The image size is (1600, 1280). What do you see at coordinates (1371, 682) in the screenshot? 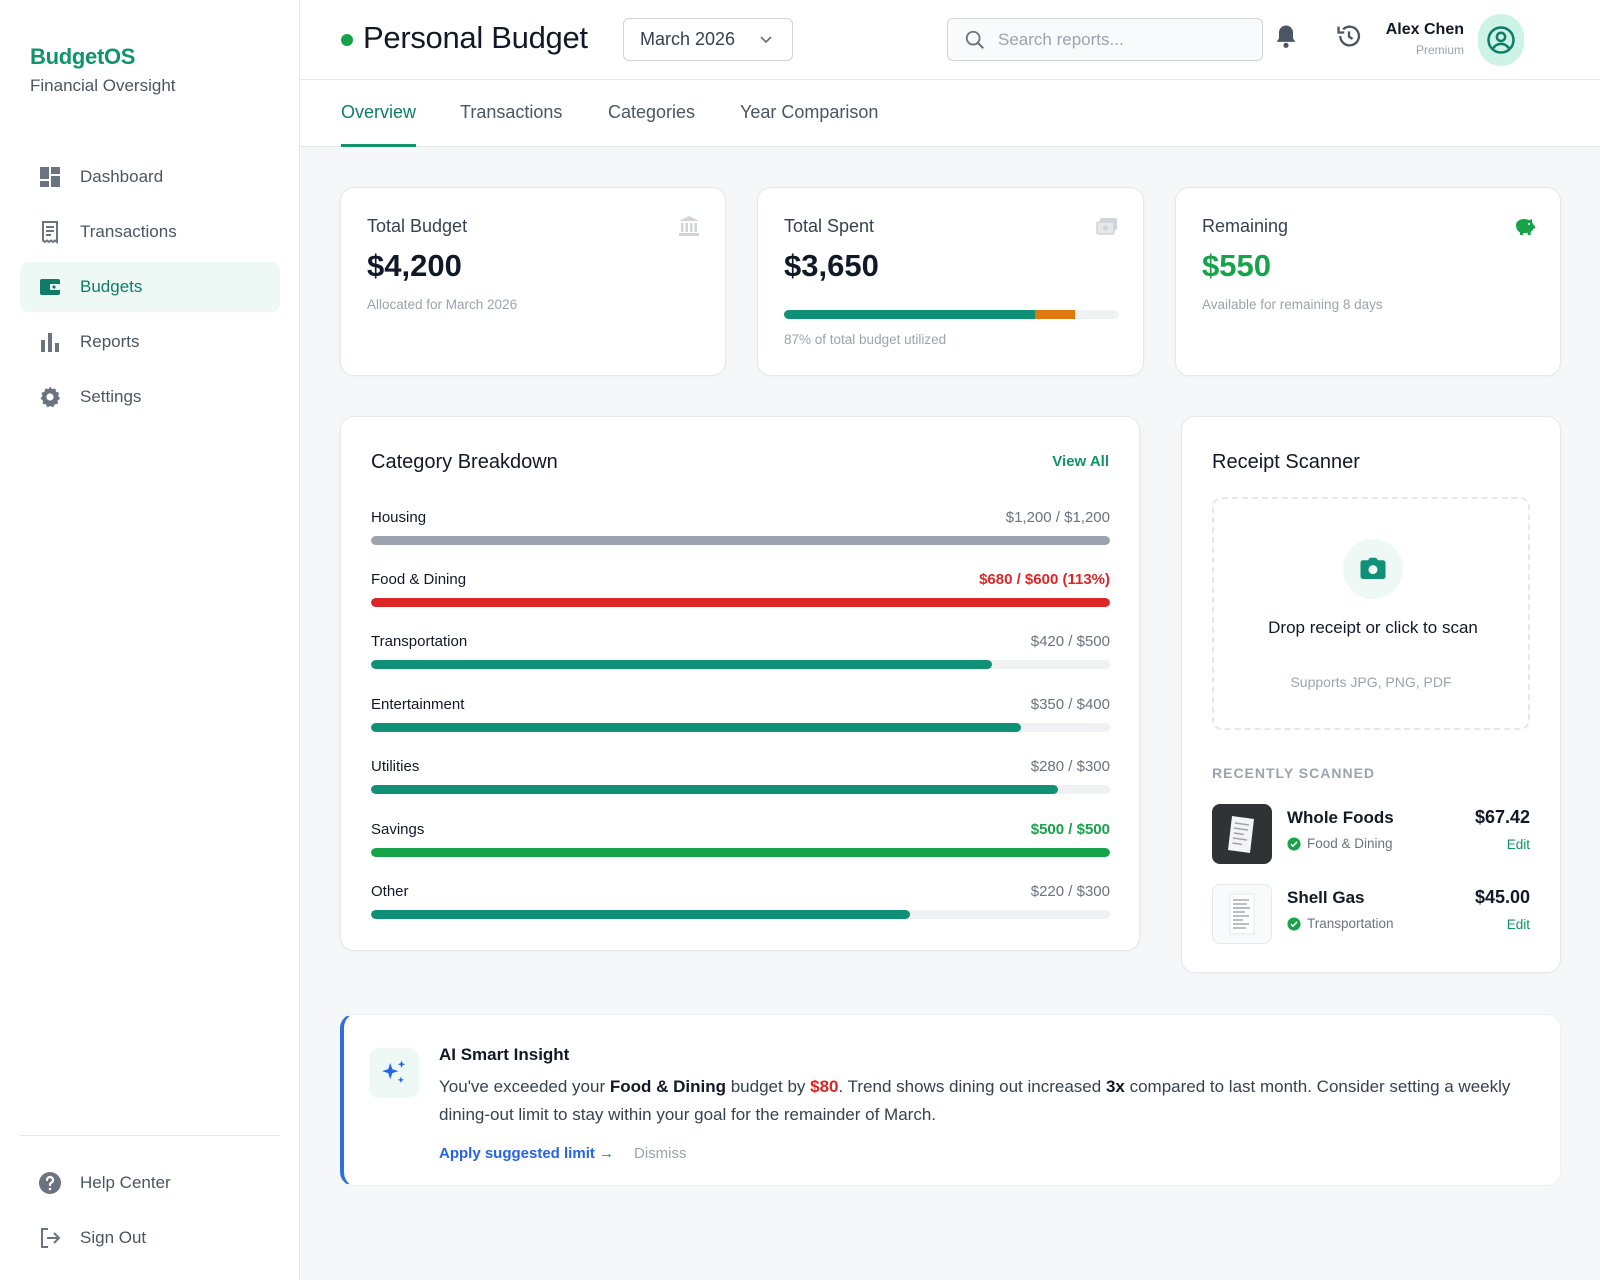
I see `dropzone-supported-formats: Supports JPG, PNG, PDF` at bounding box center [1371, 682].